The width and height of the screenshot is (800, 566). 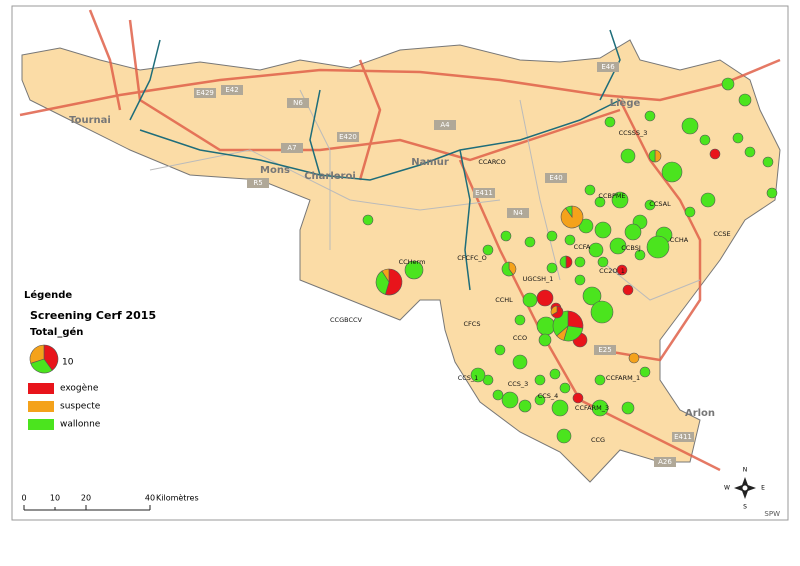 What do you see at coordinates (623, 378) in the screenshot?
I see `zone-label: CCFARM_1` at bounding box center [623, 378].